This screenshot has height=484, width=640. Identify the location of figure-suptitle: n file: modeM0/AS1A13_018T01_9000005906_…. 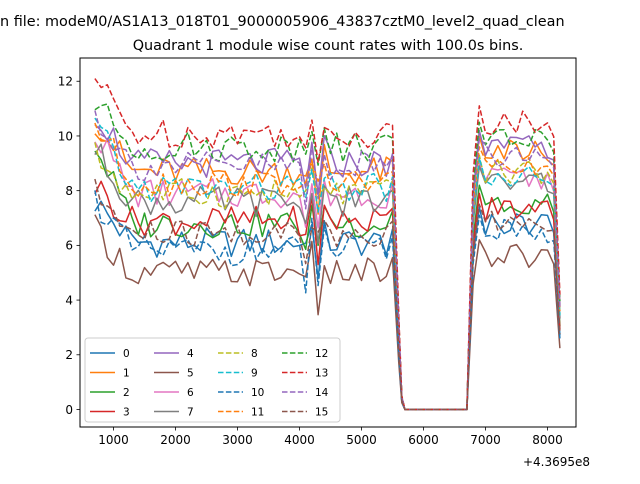
(282, 22).